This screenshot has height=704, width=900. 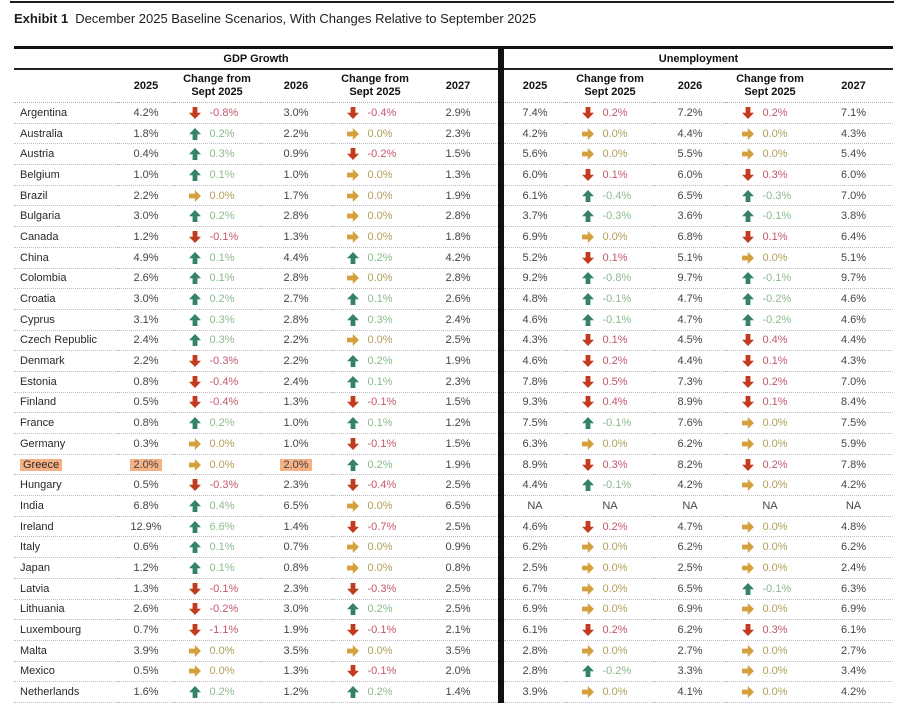 I want to click on value-text: 6.1%, so click(x=535, y=630).